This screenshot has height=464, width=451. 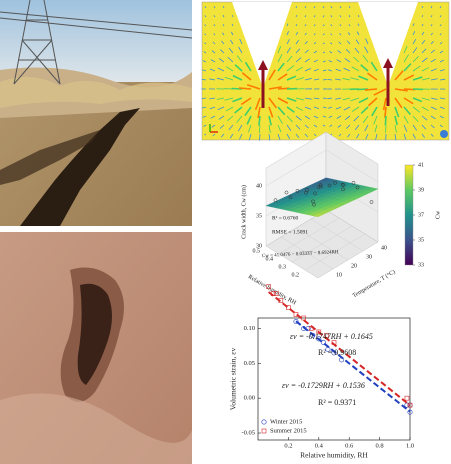 What do you see at coordinates (384, 248) in the screenshot?
I see `x-tick-label: 40` at bounding box center [384, 248].